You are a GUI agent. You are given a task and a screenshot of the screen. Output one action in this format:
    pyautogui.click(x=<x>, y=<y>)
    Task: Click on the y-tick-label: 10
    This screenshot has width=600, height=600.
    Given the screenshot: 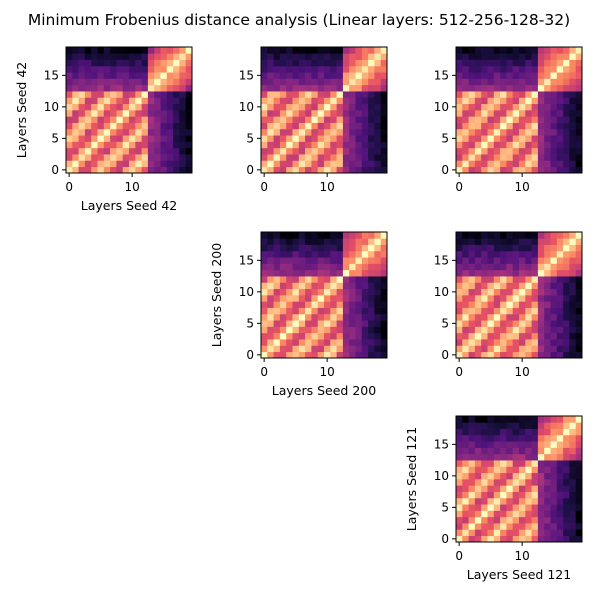 What is the action you would take?
    pyautogui.click(x=441, y=292)
    